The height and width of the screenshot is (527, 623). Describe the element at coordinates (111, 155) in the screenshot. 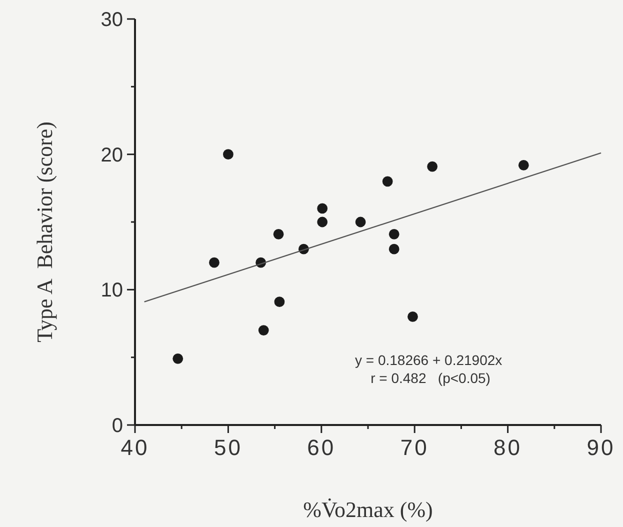

I see `y-tick-label: 20` at that location.